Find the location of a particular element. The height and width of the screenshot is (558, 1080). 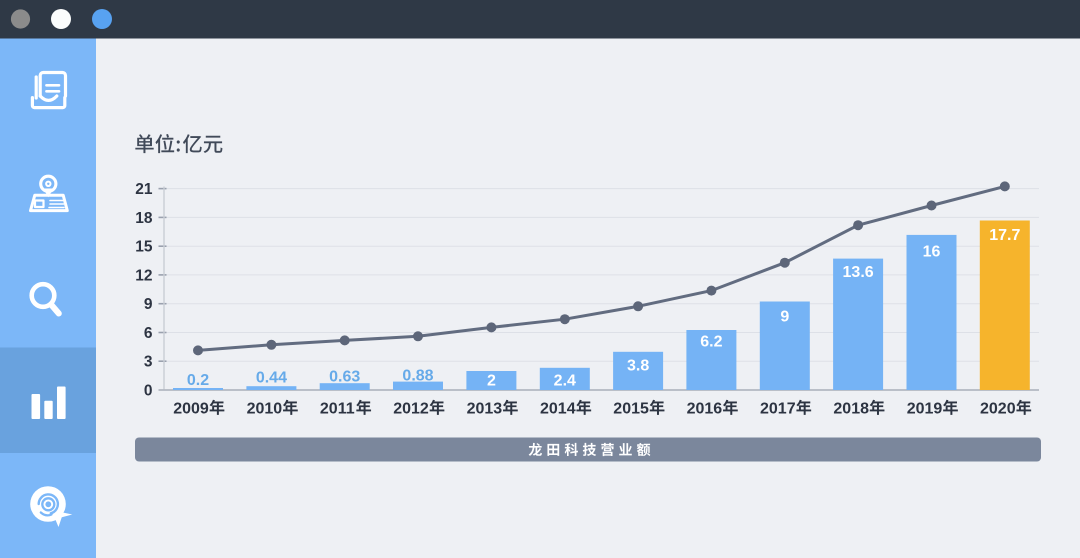

svg-text: 18 is located at coordinates (144, 218).